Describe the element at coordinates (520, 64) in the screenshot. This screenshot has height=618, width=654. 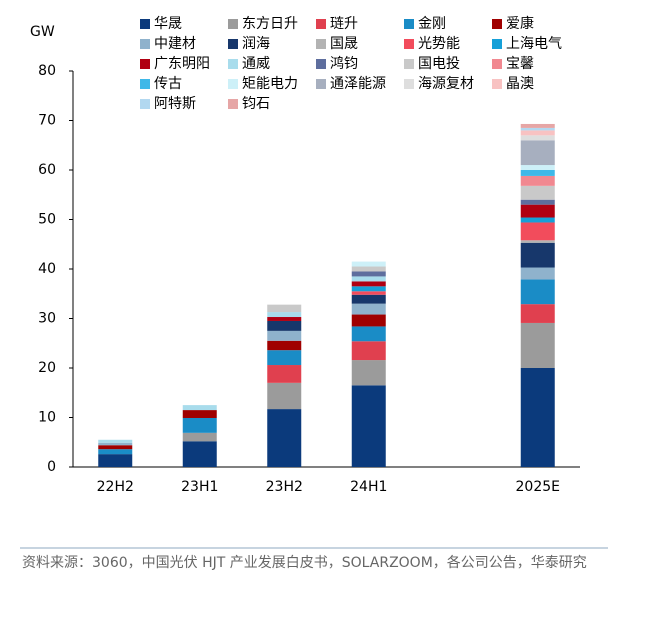
I see `legend-label: 宝馨` at that location.